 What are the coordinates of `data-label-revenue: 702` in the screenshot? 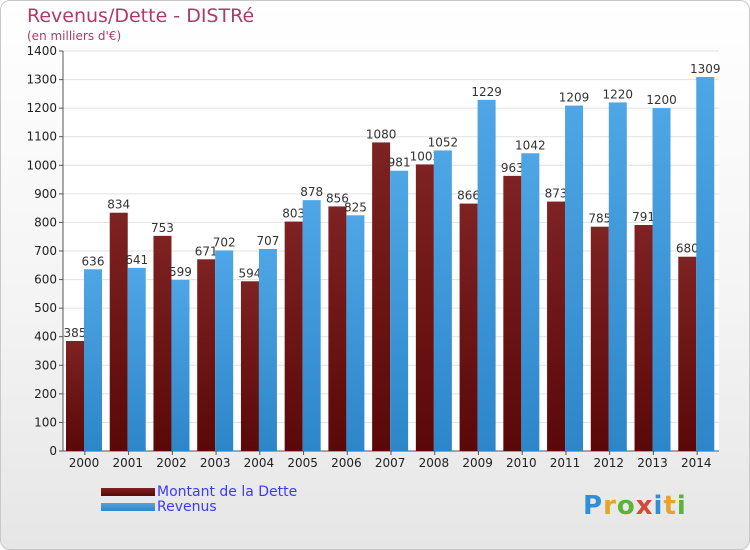 It's located at (224, 242).